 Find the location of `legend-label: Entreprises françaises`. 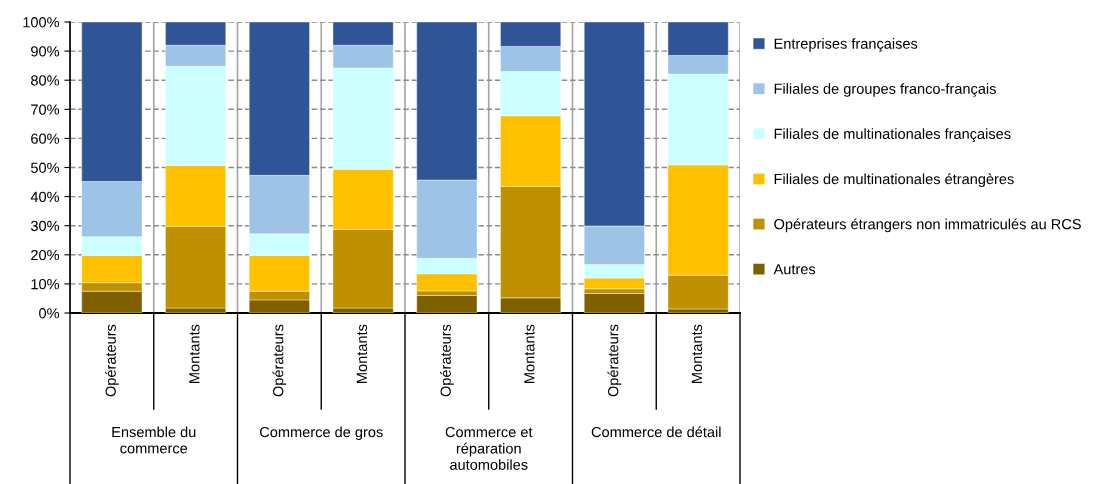

legend-label: Entreprises françaises is located at coordinates (846, 45).